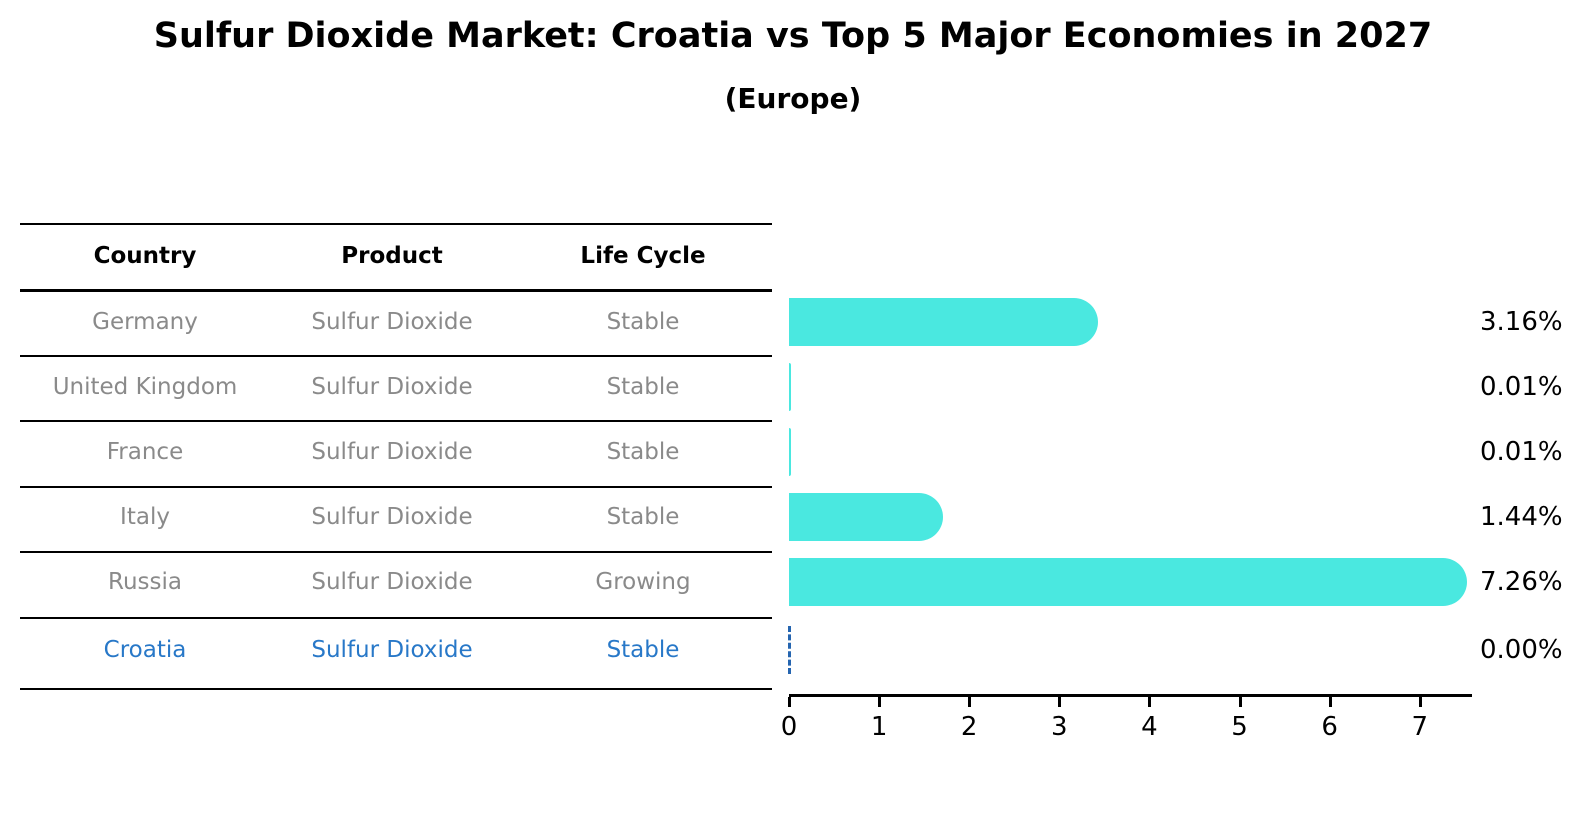 The height and width of the screenshot is (823, 1586). I want to click on country-cell: Germany, so click(145, 322).